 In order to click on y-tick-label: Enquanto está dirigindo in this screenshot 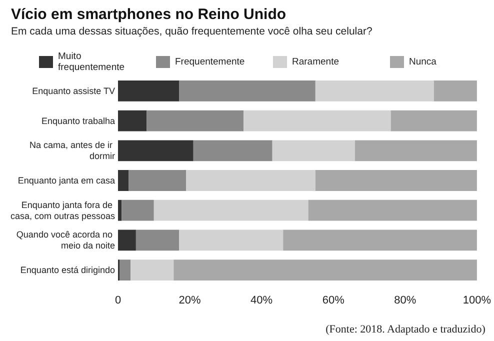, I will do `click(67, 270)`.